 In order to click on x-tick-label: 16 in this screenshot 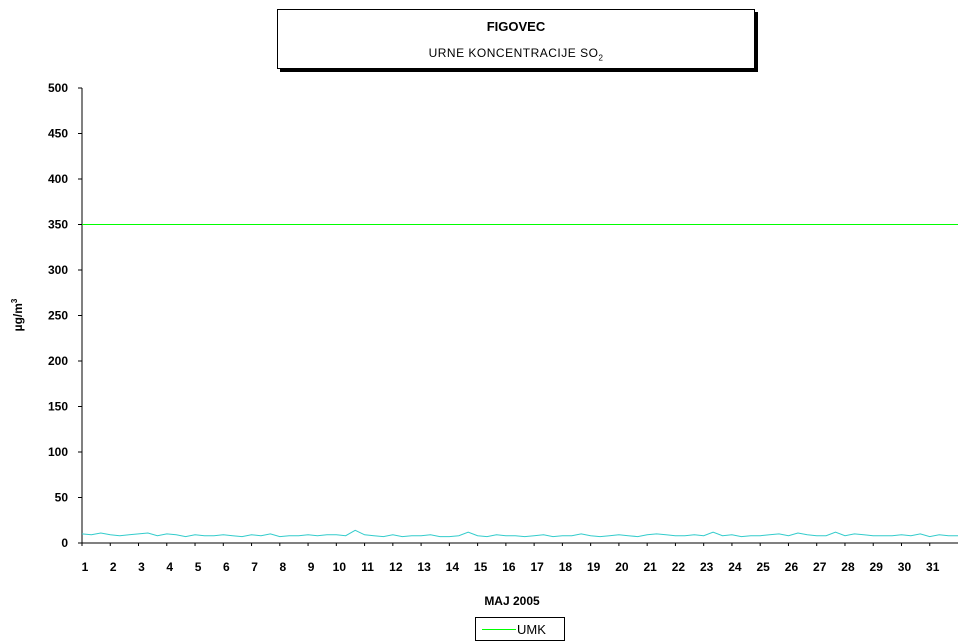, I will do `click(509, 567)`.